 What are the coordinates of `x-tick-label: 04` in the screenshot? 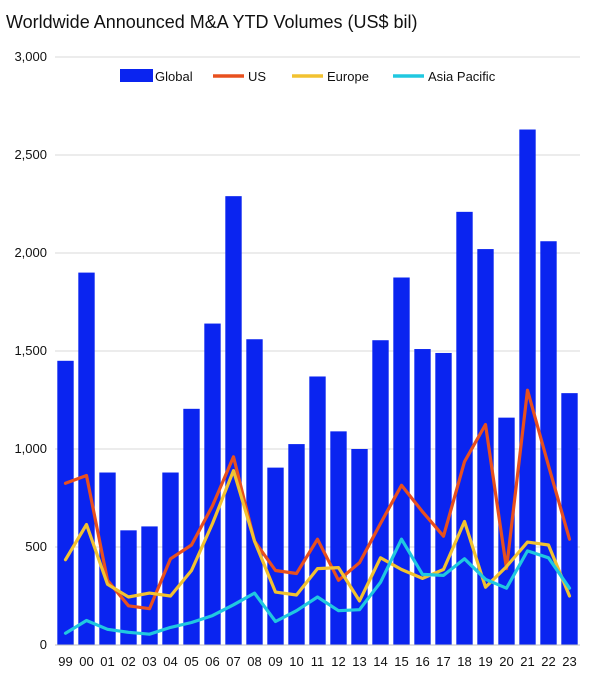 It's located at (170, 661).